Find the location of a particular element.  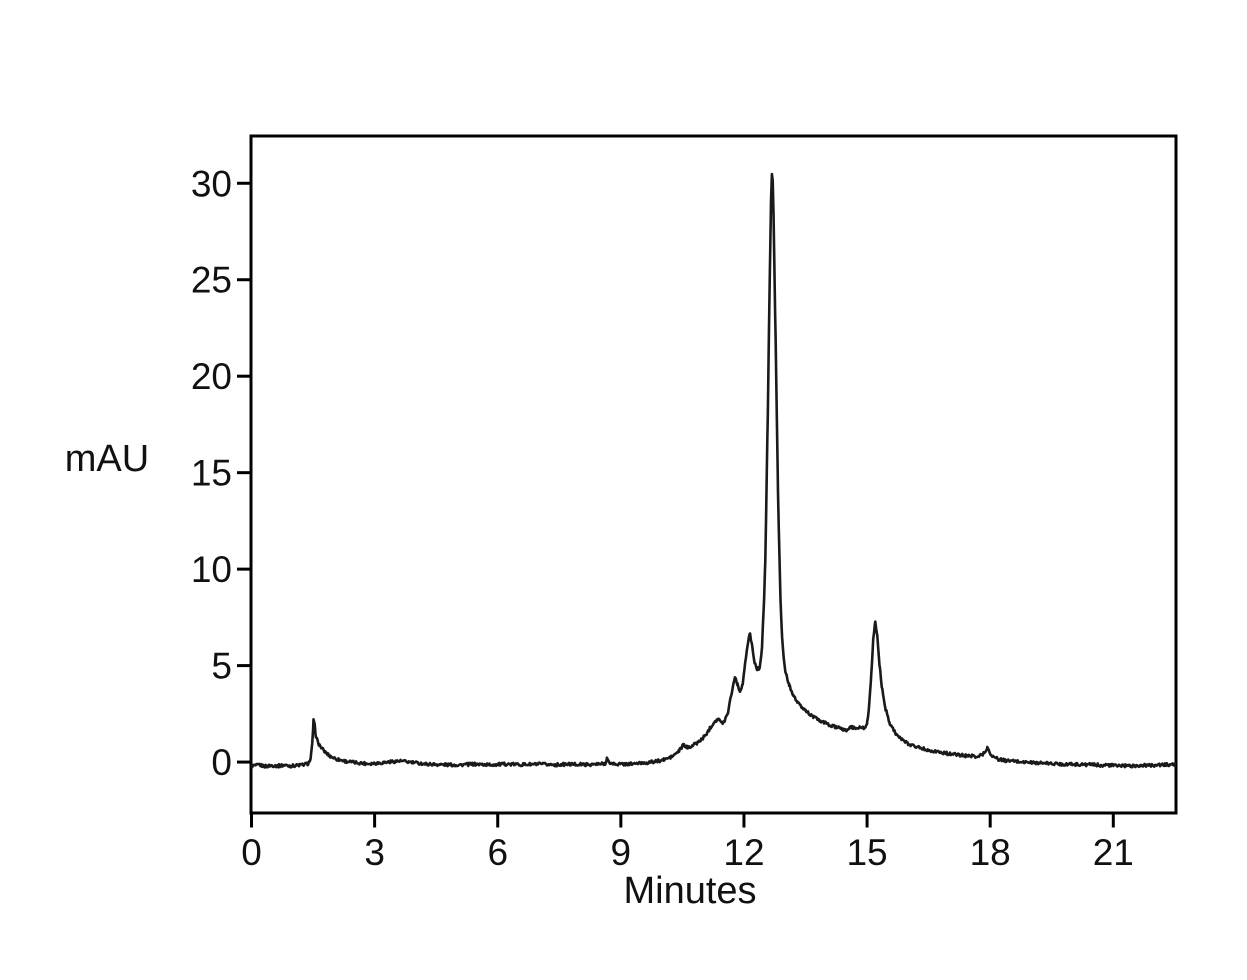

x-axis-ticks is located at coordinates (682, 821).